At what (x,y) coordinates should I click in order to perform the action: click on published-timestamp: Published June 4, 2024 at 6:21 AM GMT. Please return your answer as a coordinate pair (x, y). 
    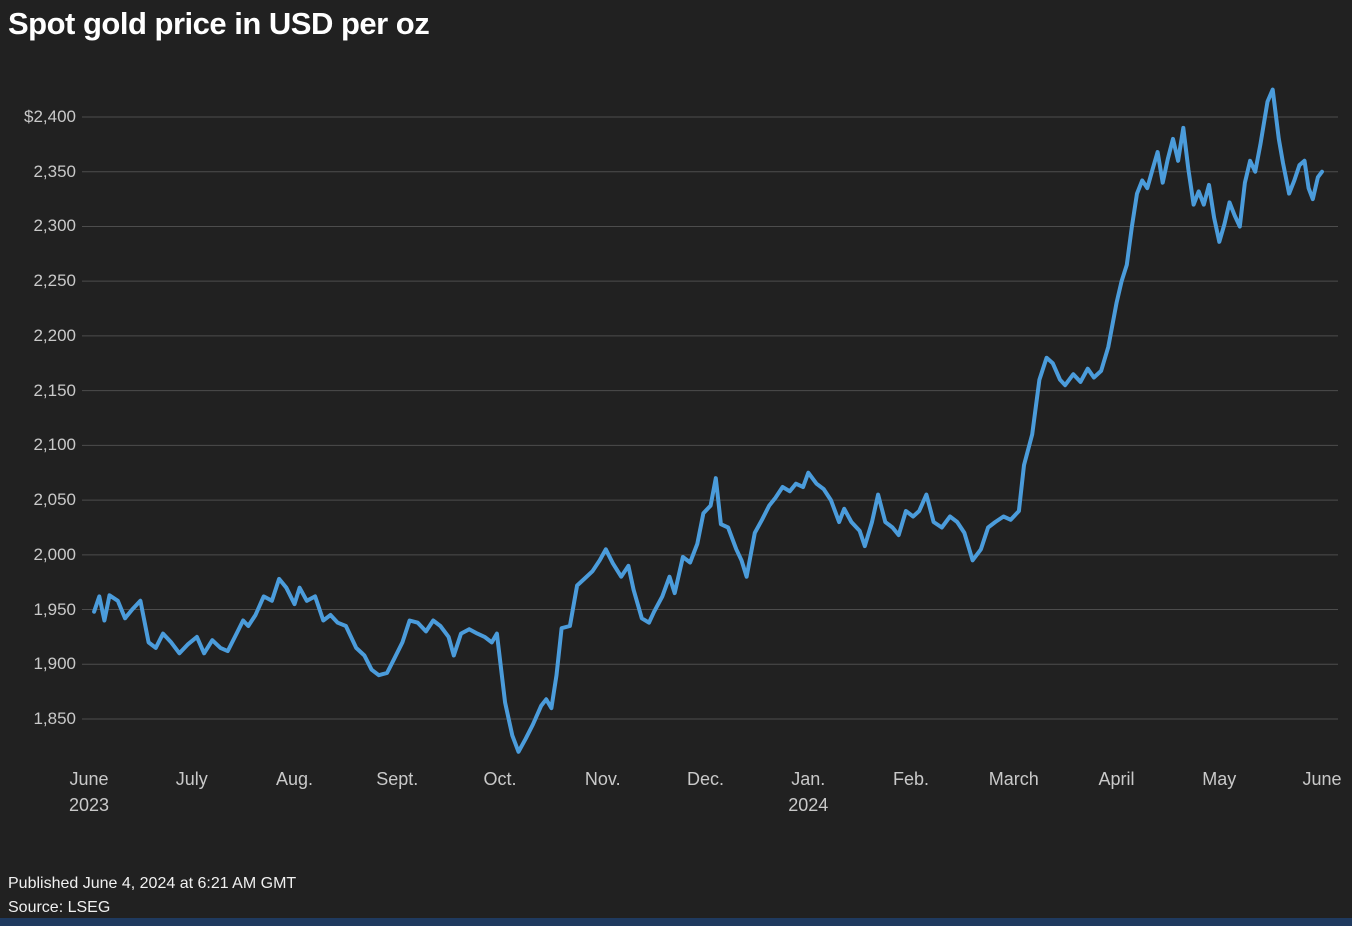
    Looking at the image, I should click on (152, 883).